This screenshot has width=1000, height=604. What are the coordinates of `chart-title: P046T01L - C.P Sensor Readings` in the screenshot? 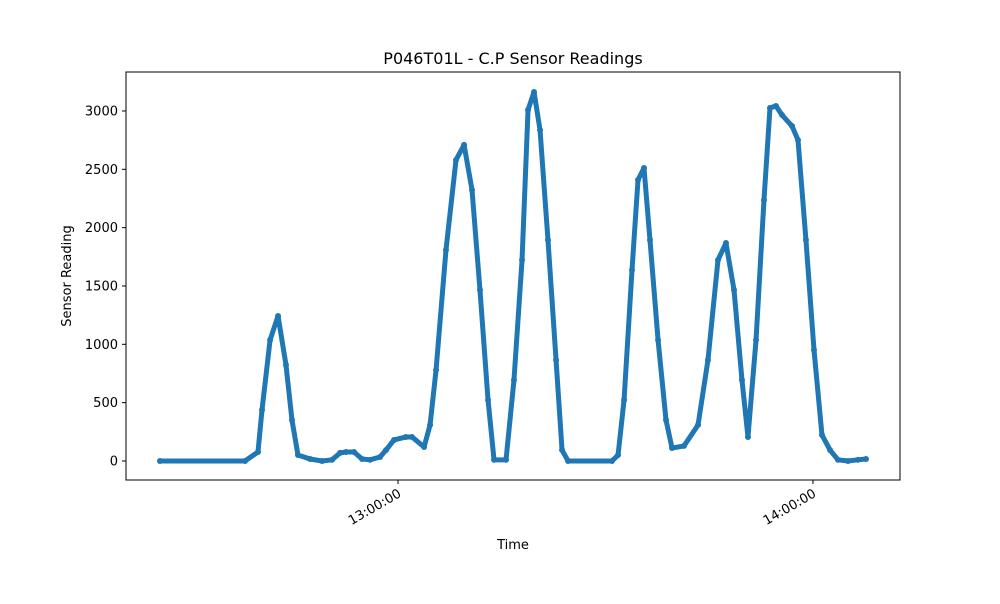 It's located at (512, 58).